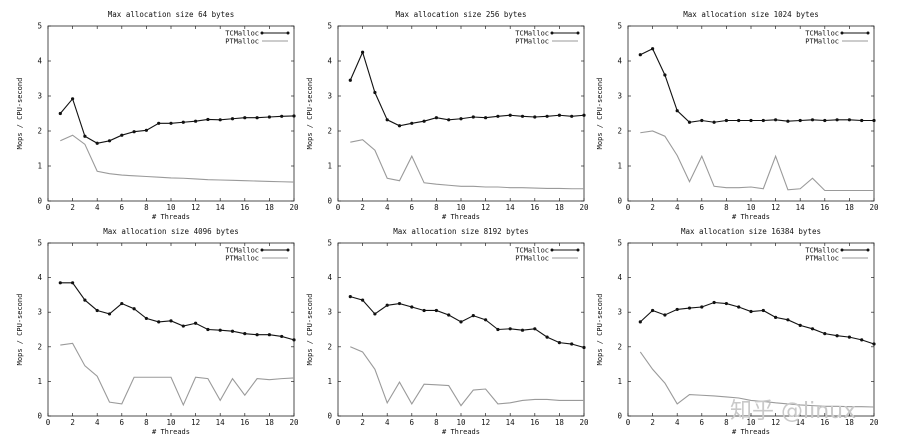  I want to click on y-tick-label: 5, so click(329, 243).